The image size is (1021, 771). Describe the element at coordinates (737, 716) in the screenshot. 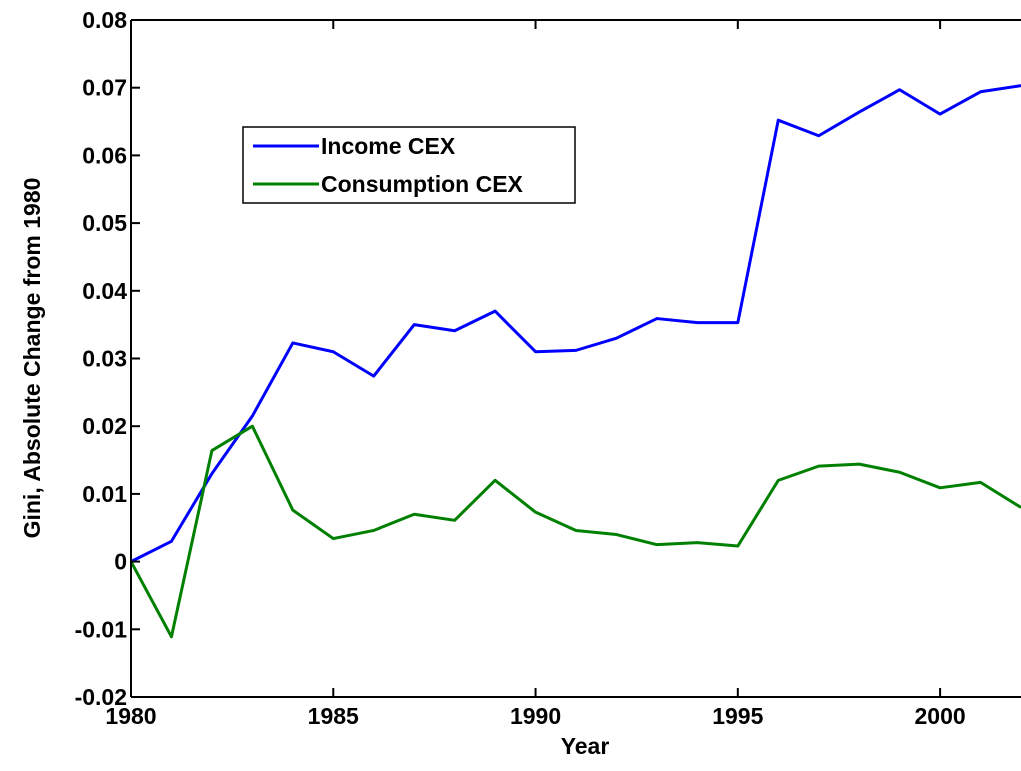

I see `x-tick-label: 1995` at that location.